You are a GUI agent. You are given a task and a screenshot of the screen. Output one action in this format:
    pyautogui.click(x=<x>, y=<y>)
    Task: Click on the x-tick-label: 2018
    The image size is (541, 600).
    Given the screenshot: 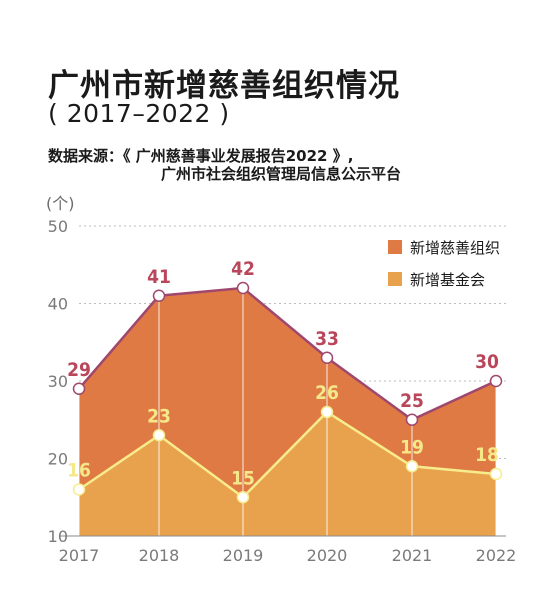 What is the action you would take?
    pyautogui.click(x=159, y=555)
    